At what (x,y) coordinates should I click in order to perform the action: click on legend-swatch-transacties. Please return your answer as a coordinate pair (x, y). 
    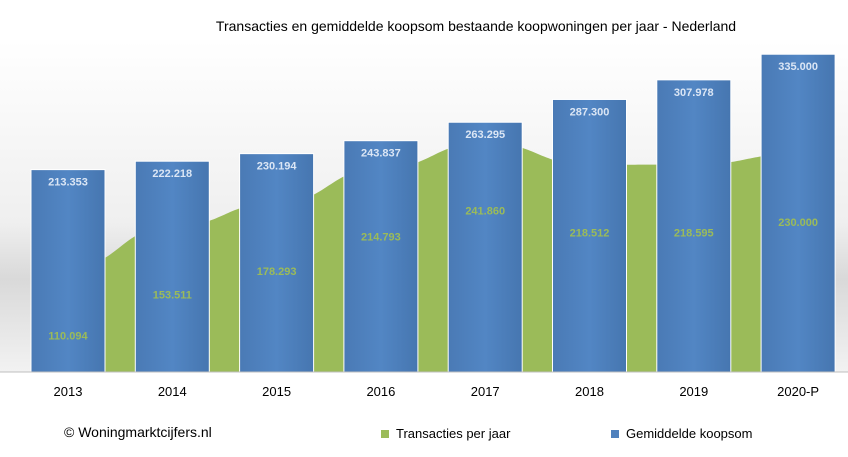
    Looking at the image, I should click on (385, 434).